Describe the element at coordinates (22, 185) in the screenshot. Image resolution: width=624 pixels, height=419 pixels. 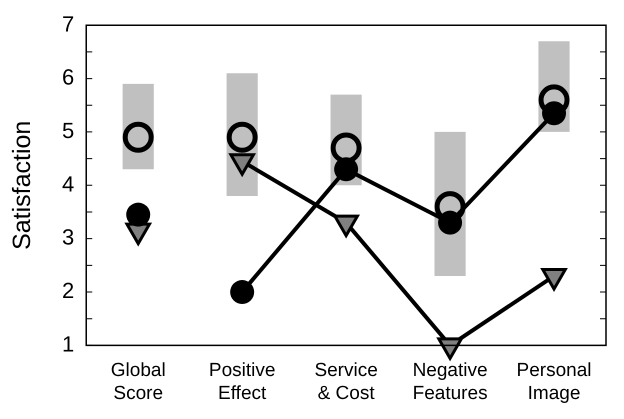
I see `y-axis-title: Satisfaction` at that location.